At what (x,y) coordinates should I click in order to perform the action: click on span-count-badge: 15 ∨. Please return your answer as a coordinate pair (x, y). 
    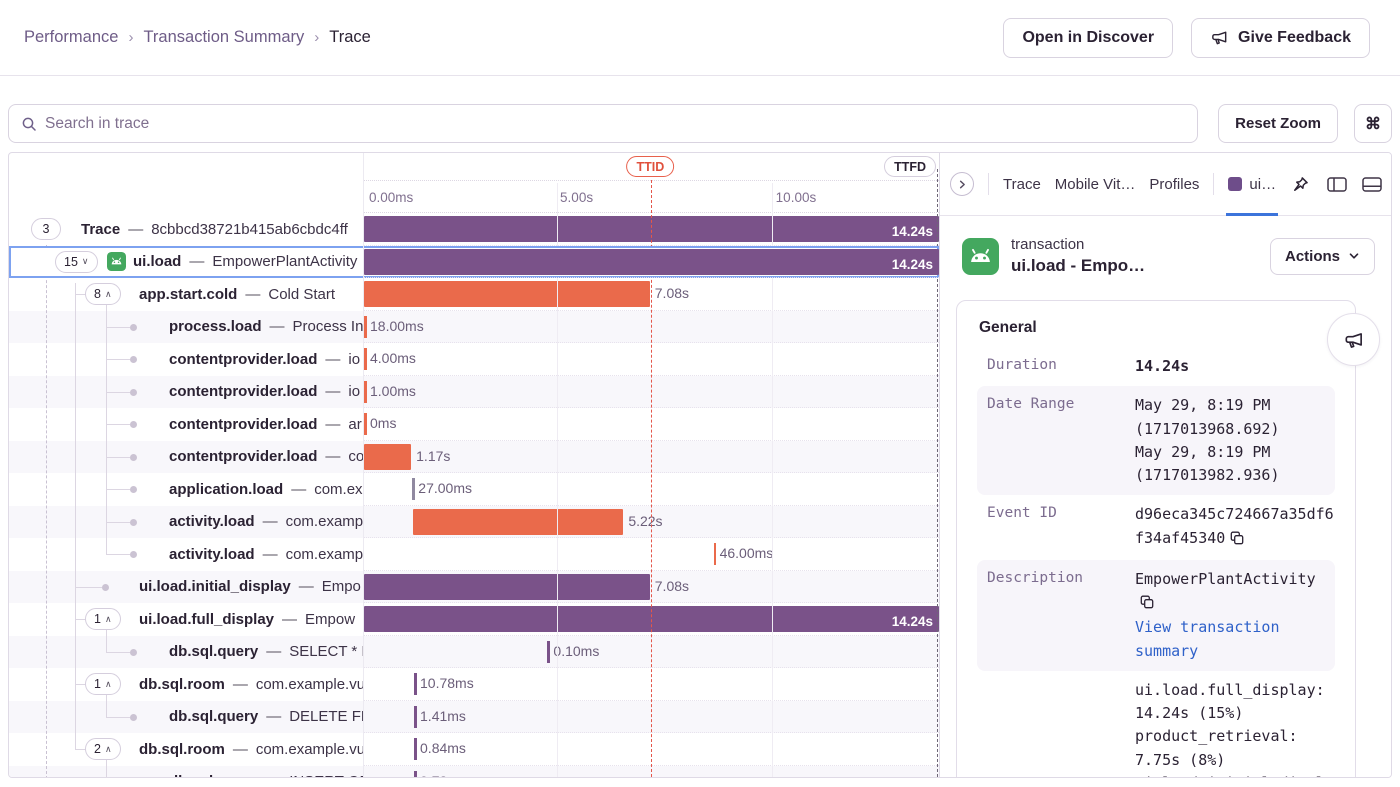
    Looking at the image, I should click on (76, 261).